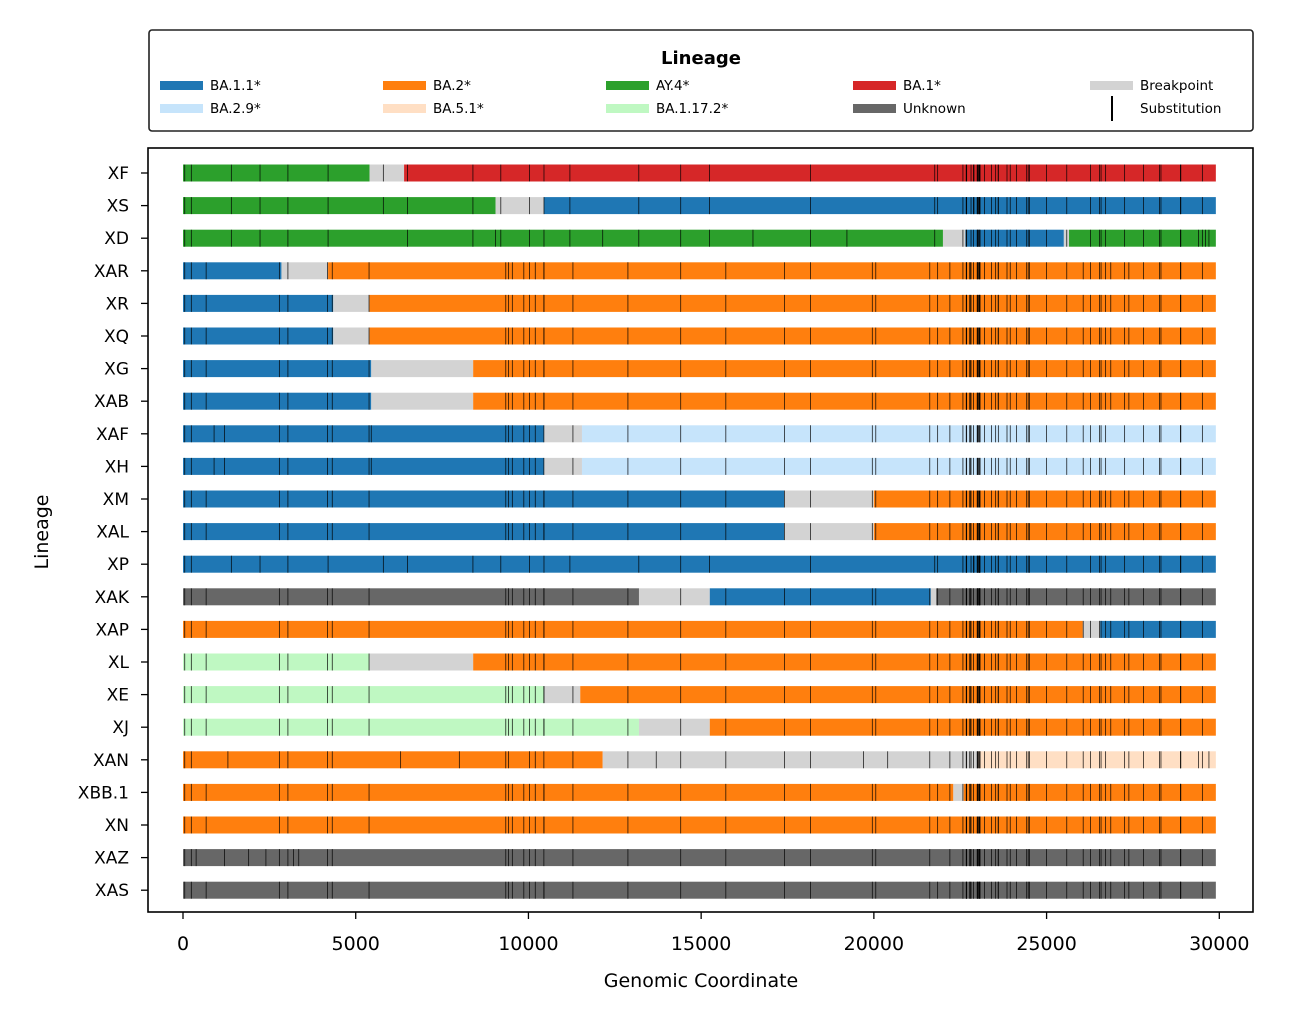 Image resolution: width=1296 pixels, height=1023 pixels. I want to click on y-tick-label: XAK, so click(112, 598).